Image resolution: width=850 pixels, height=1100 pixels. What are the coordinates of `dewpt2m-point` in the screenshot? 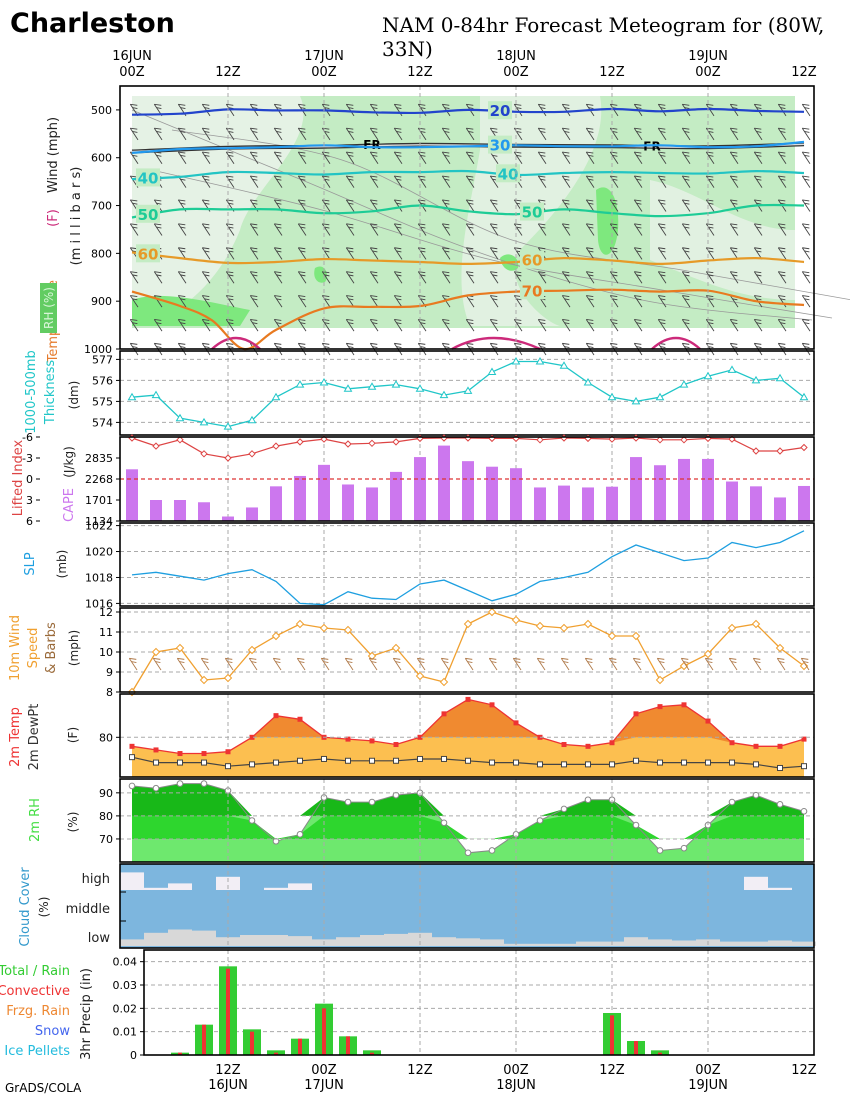 It's located at (540, 764).